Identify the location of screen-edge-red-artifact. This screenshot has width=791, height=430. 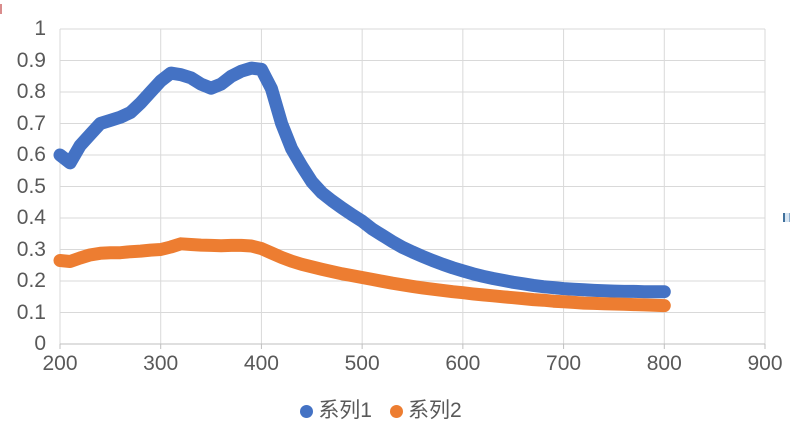
(1, 9).